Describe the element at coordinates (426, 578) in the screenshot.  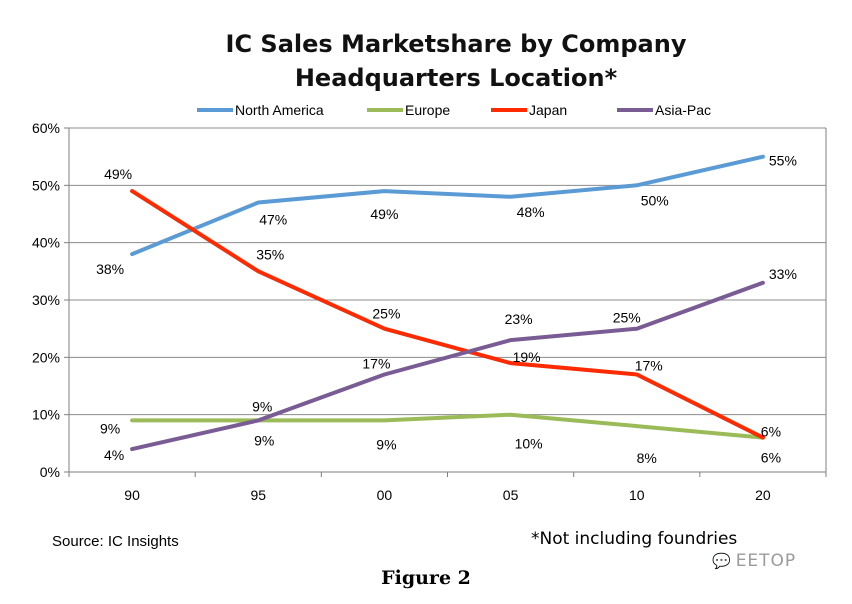
I see `figure-caption: Figure 2` at that location.